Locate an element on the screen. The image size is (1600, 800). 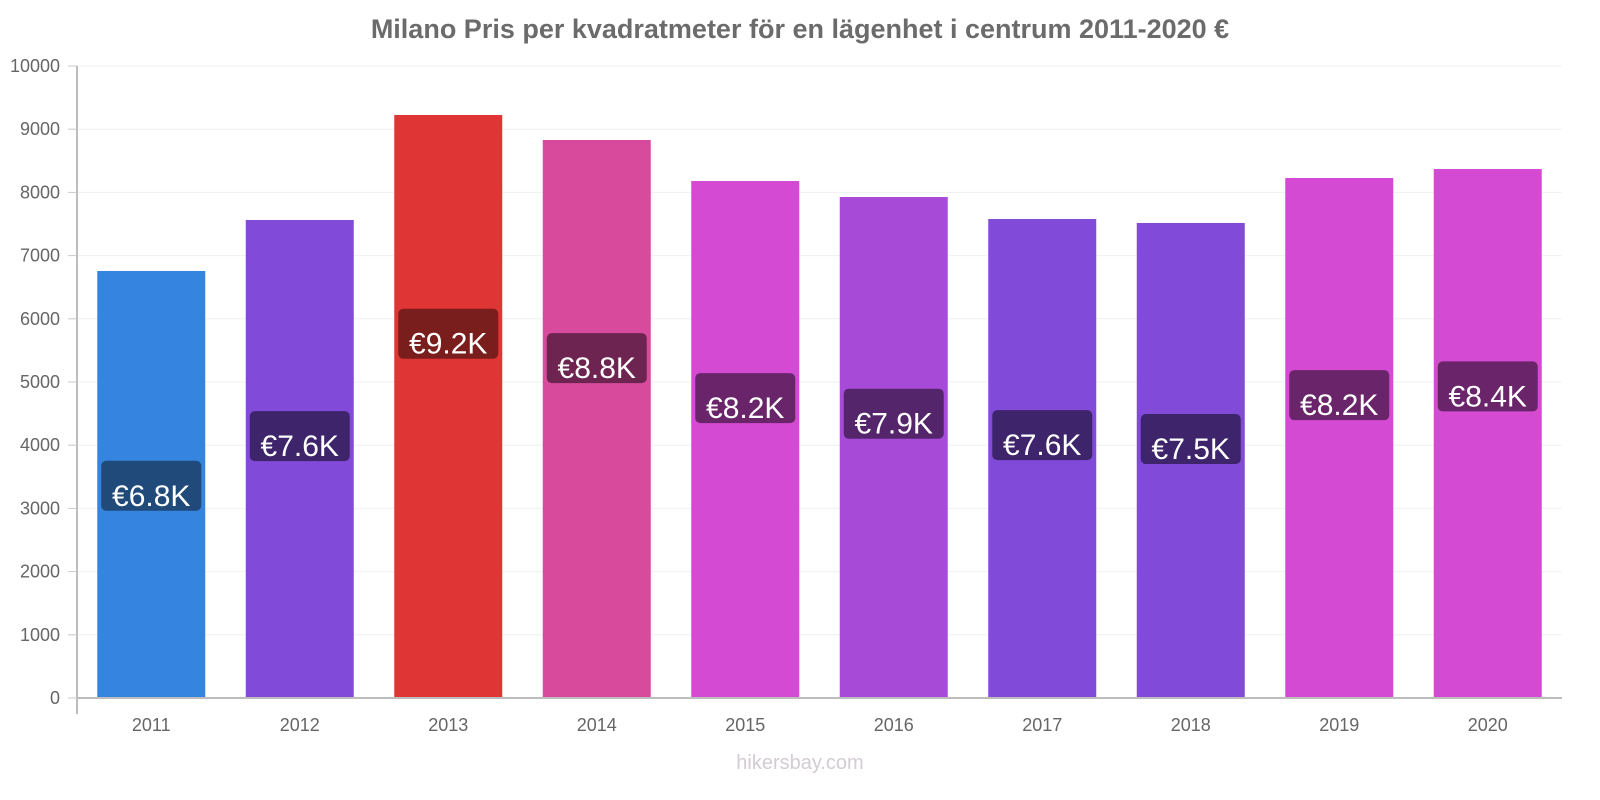
x-tick-label: 2016 is located at coordinates (894, 725).